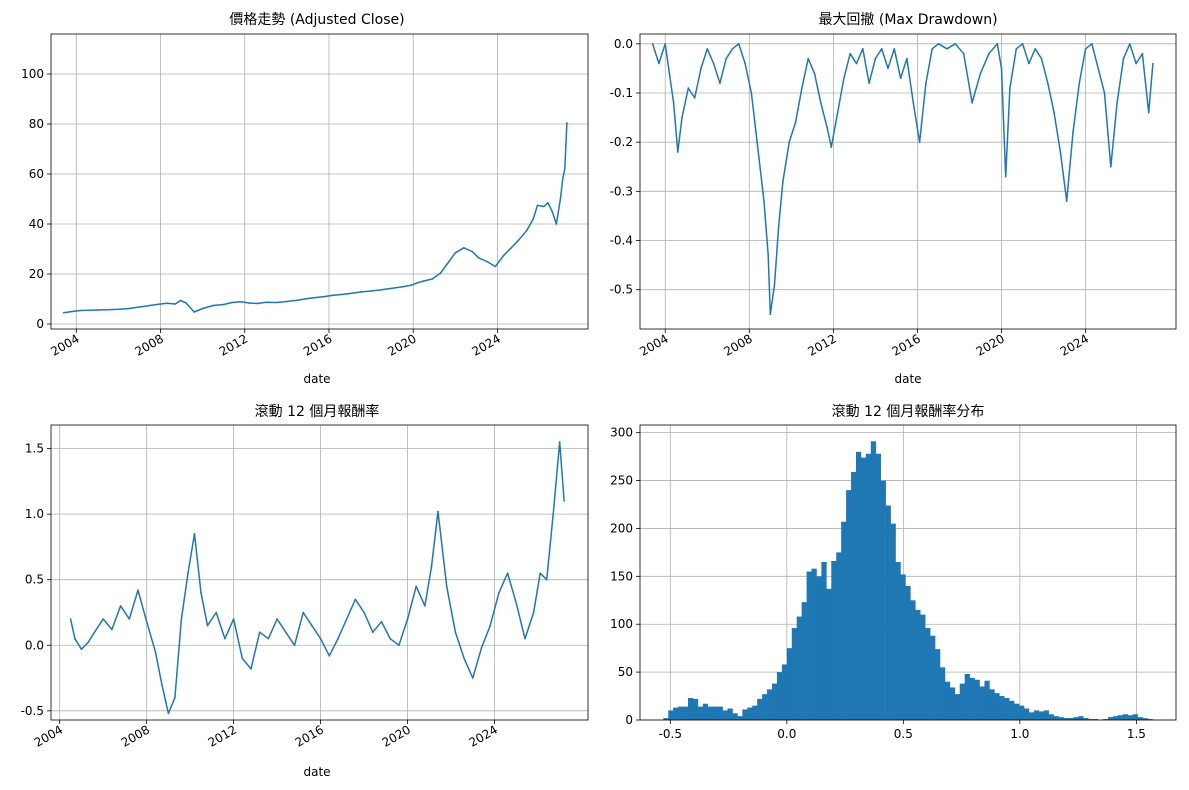 The height and width of the screenshot is (790, 1189). I want to click on drawdown-y-tick-label: -0.5, so click(621, 290).